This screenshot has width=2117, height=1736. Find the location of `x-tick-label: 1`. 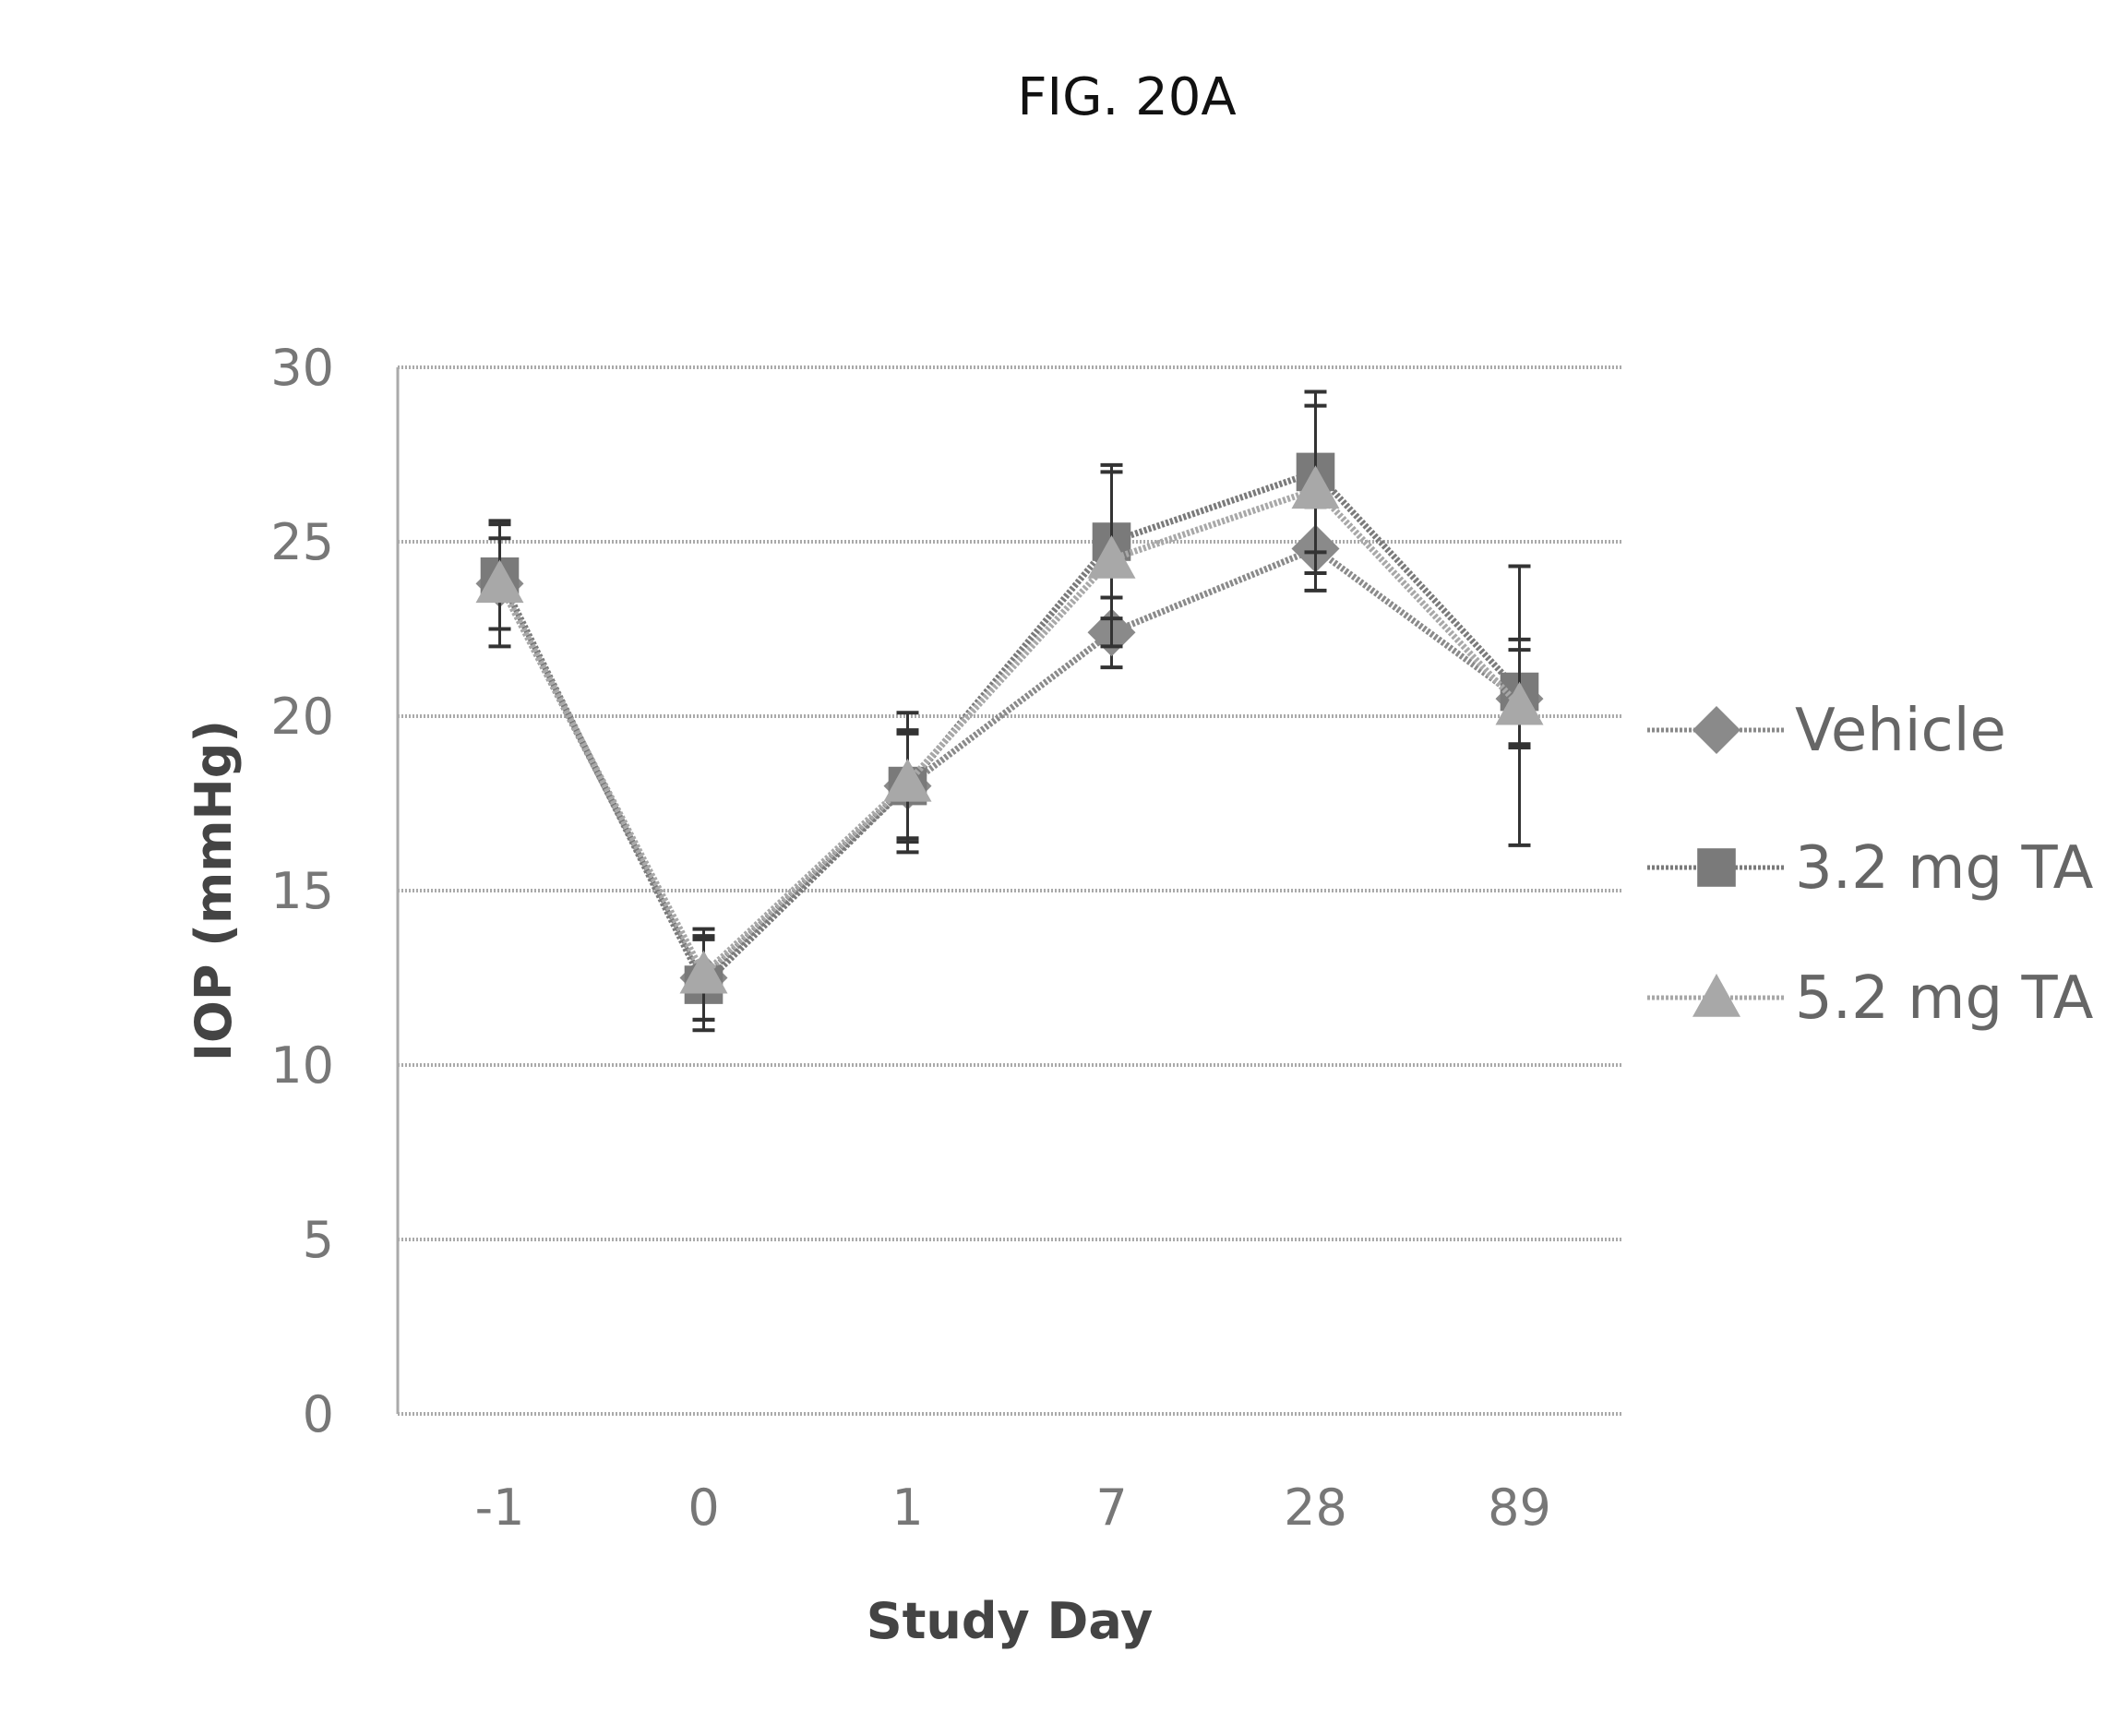

x-tick-label: 1 is located at coordinates (907, 1508).